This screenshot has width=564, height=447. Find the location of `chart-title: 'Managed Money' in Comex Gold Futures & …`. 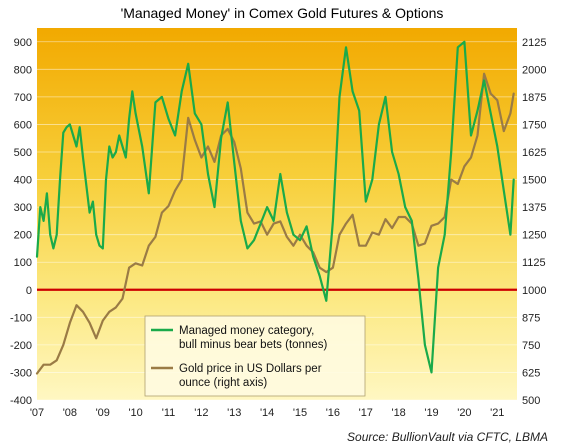

chart-title: 'Managed Money' in Comex Gold Futures & … is located at coordinates (282, 13).